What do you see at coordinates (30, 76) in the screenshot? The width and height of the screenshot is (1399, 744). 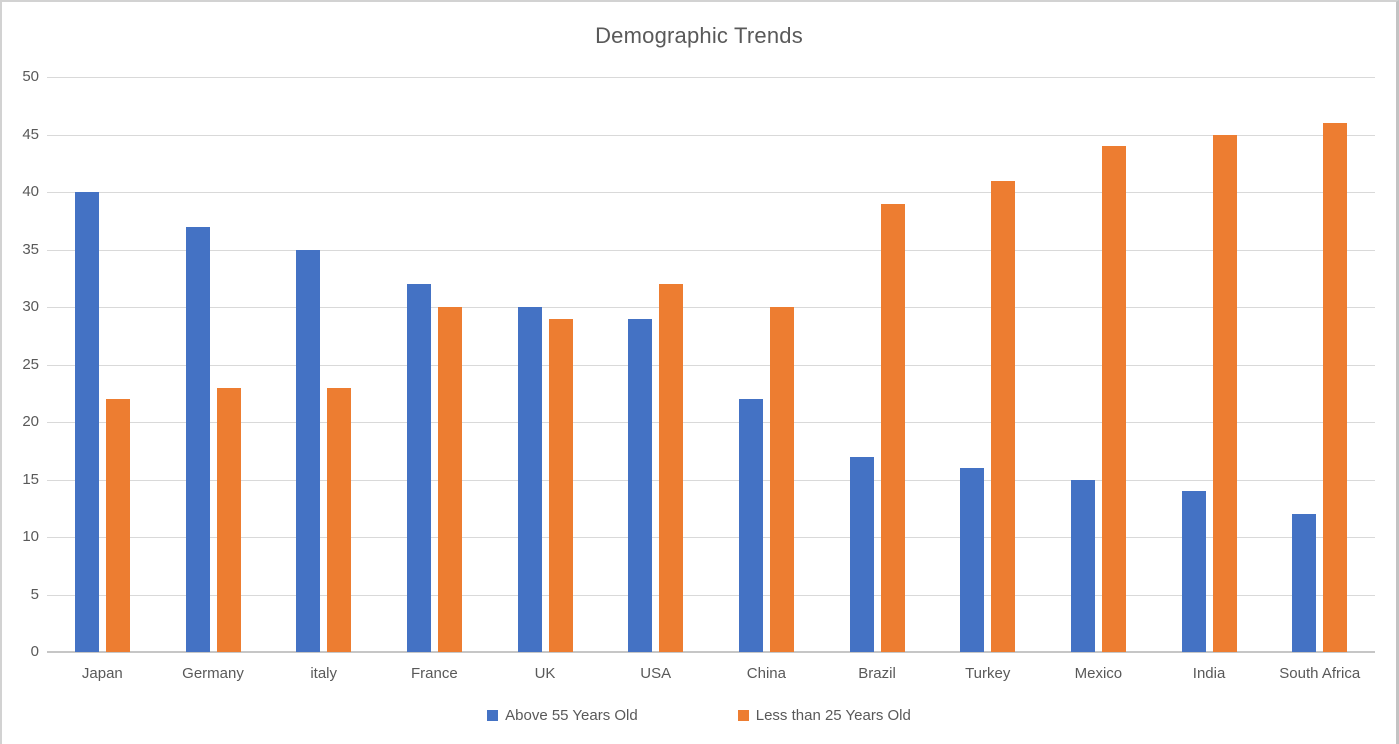 I see `y-tick-label: 50` at bounding box center [30, 76].